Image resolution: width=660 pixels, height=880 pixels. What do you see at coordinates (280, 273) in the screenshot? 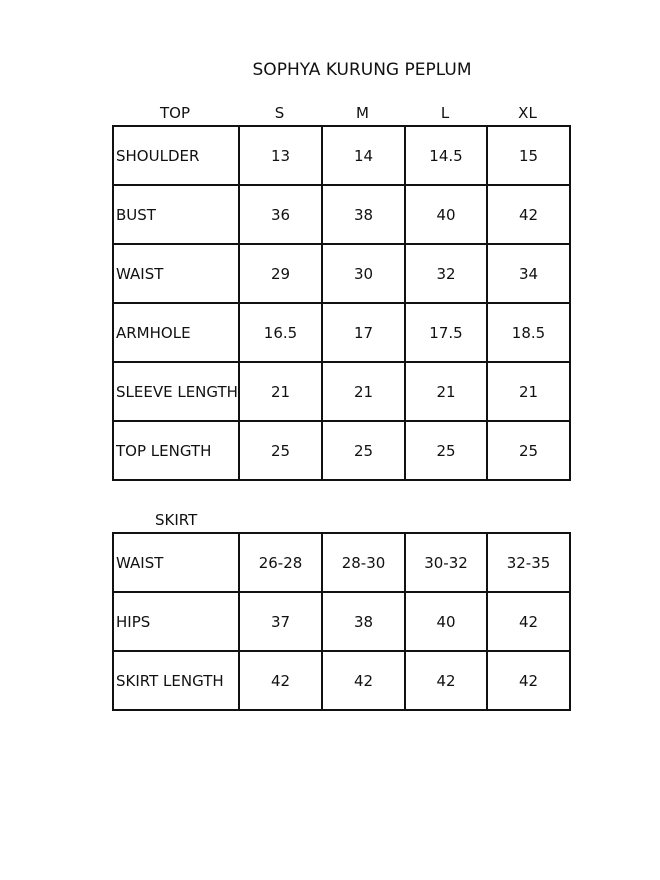
I see `cell: 29` at bounding box center [280, 273].